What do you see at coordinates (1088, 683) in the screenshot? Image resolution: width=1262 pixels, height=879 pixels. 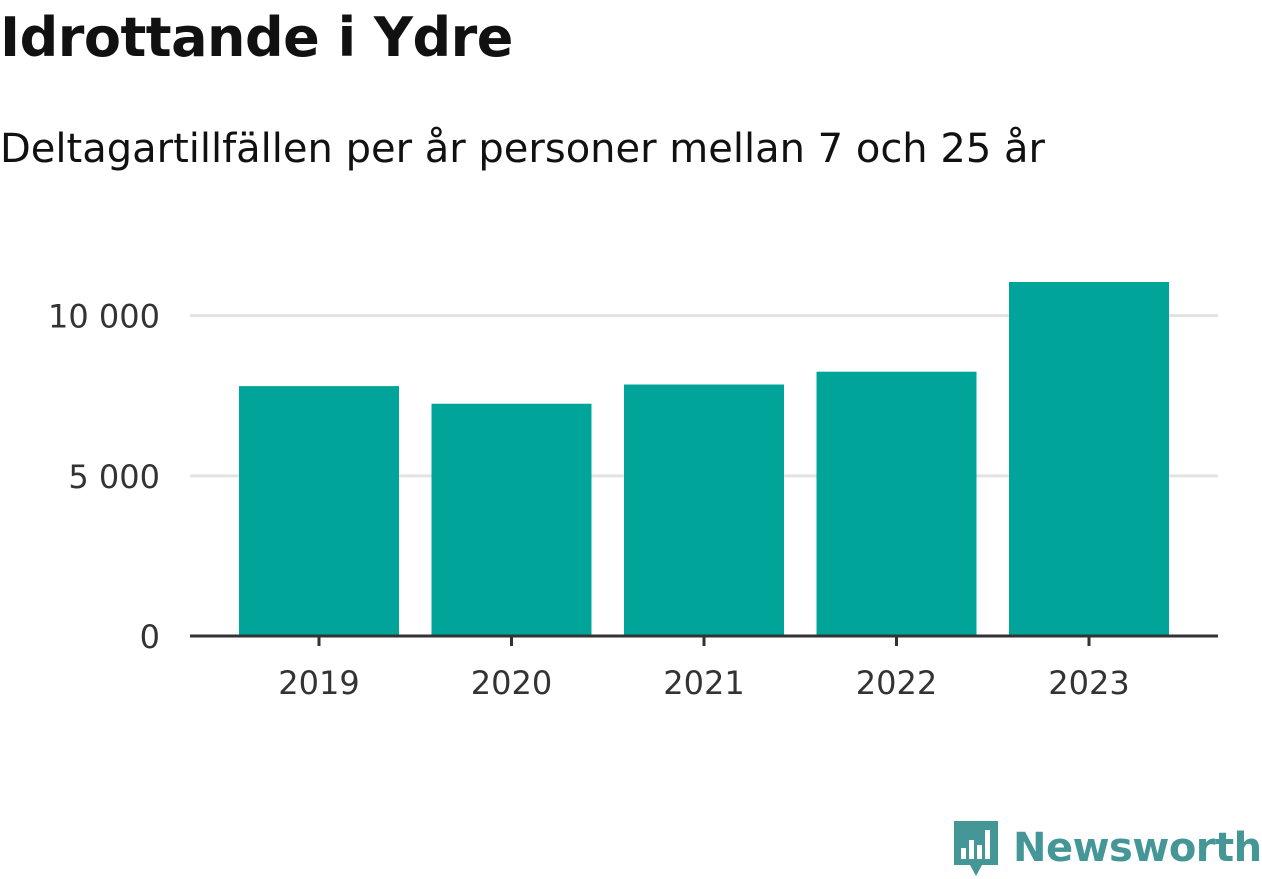 I see `x-tick-label: 2023` at bounding box center [1088, 683].